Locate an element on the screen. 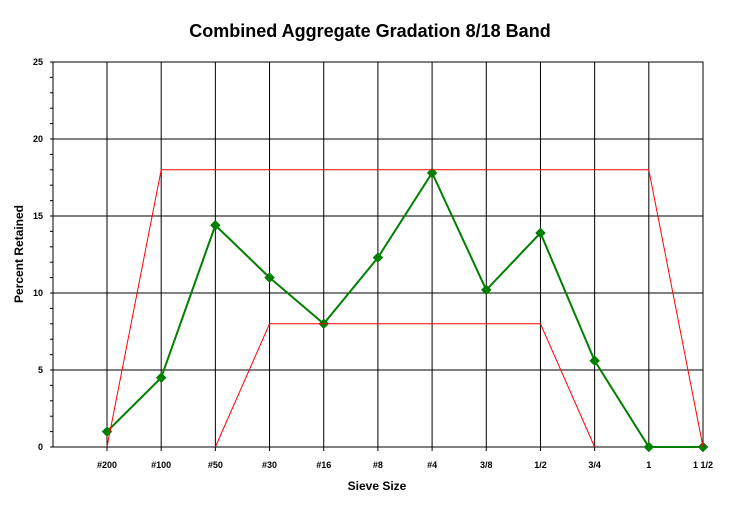 The width and height of the screenshot is (739, 505). x-tick-label: #30 is located at coordinates (269, 465).